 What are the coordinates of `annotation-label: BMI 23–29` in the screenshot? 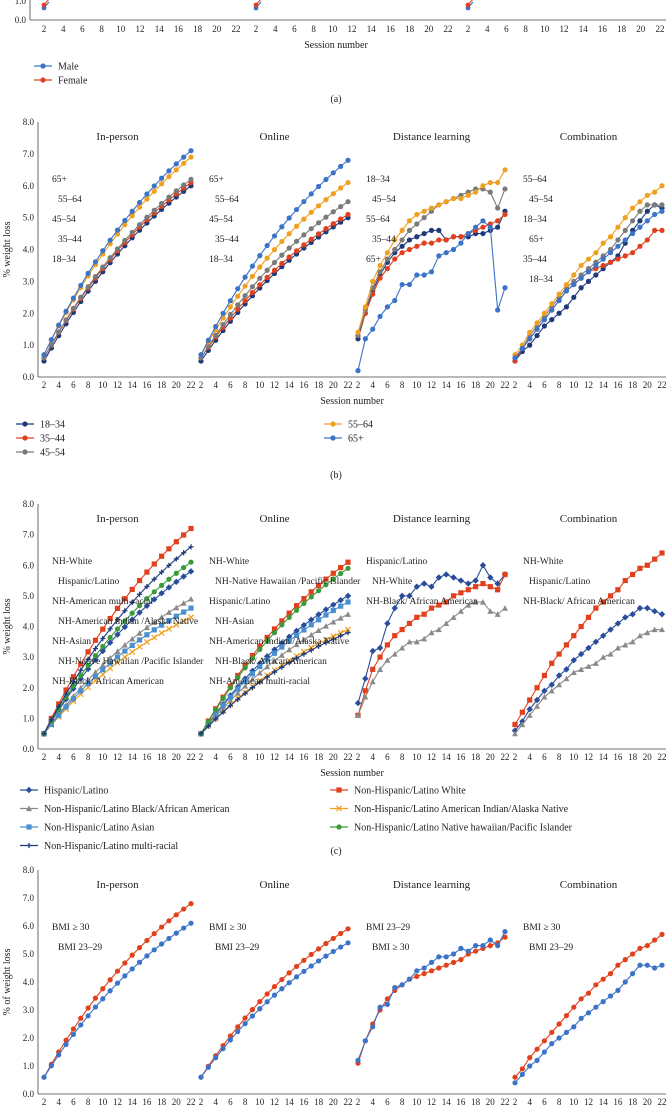 It's located at (237, 948).